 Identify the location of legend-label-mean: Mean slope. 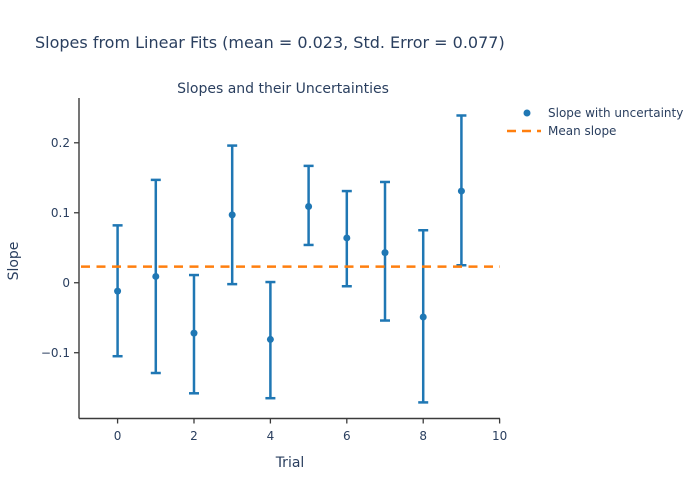
(582, 131).